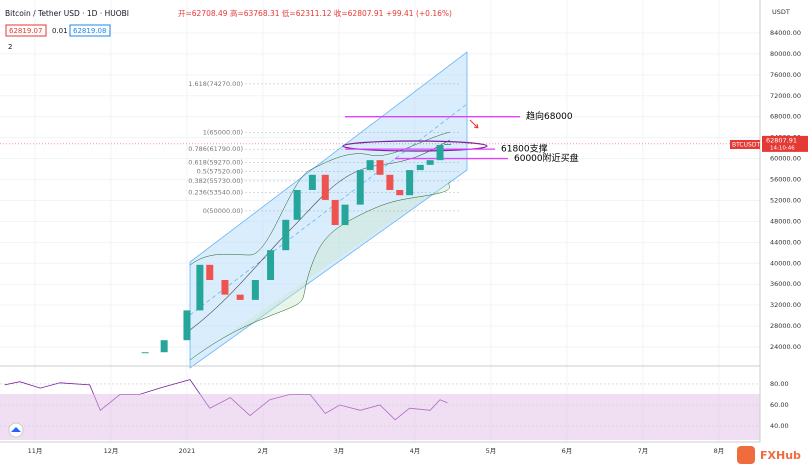 This screenshot has width=809, height=471. Describe the element at coordinates (719, 451) in the screenshot. I see `x-tick-label: 8月` at that location.